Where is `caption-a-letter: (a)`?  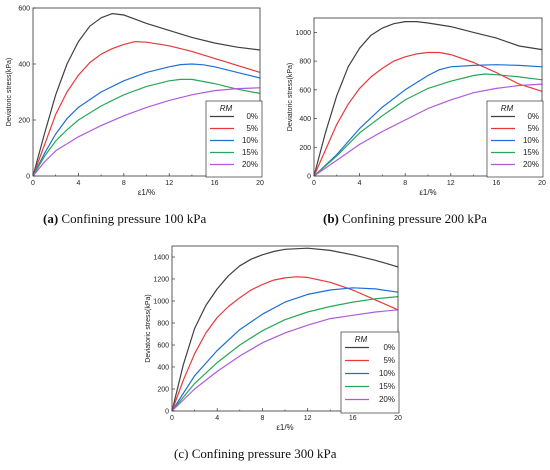 caption-a-letter: (a) is located at coordinates (51, 218).